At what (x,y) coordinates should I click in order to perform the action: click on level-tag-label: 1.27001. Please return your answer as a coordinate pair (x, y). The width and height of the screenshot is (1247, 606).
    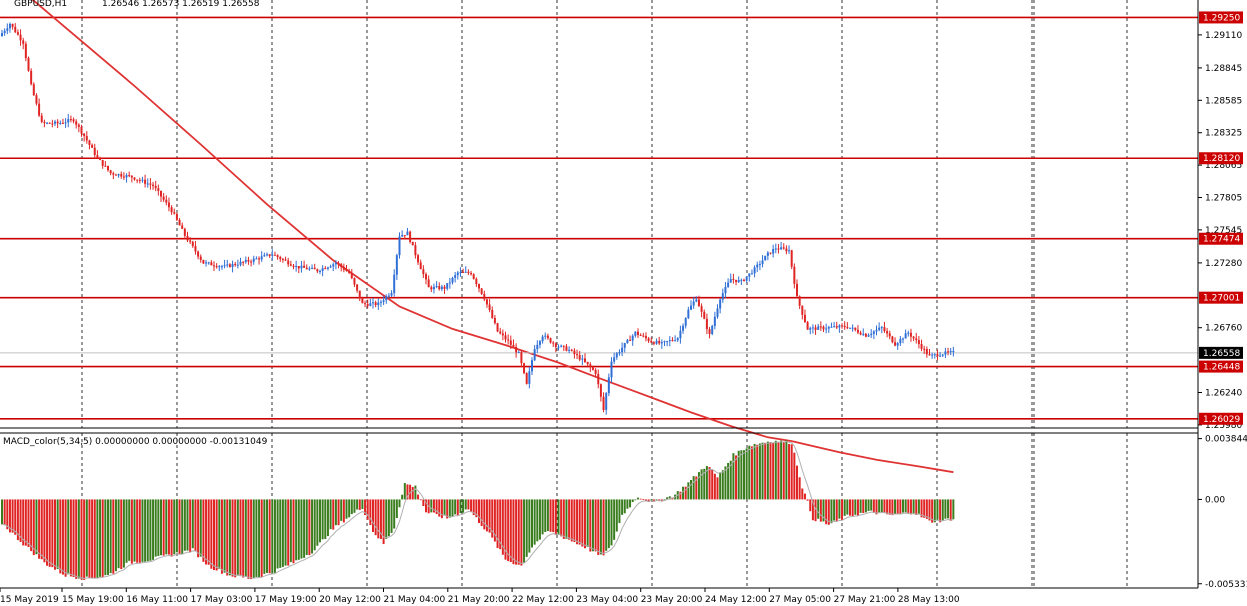
    Looking at the image, I should click on (1221, 299).